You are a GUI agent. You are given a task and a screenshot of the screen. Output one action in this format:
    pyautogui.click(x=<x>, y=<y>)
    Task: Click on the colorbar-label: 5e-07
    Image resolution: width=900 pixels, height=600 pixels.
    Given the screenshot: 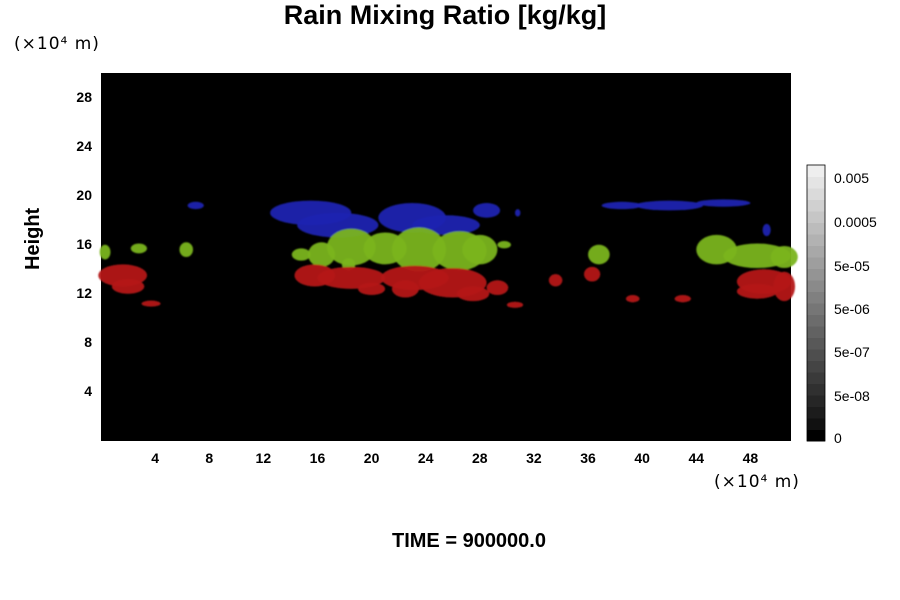 What is the action you would take?
    pyautogui.click(x=852, y=352)
    